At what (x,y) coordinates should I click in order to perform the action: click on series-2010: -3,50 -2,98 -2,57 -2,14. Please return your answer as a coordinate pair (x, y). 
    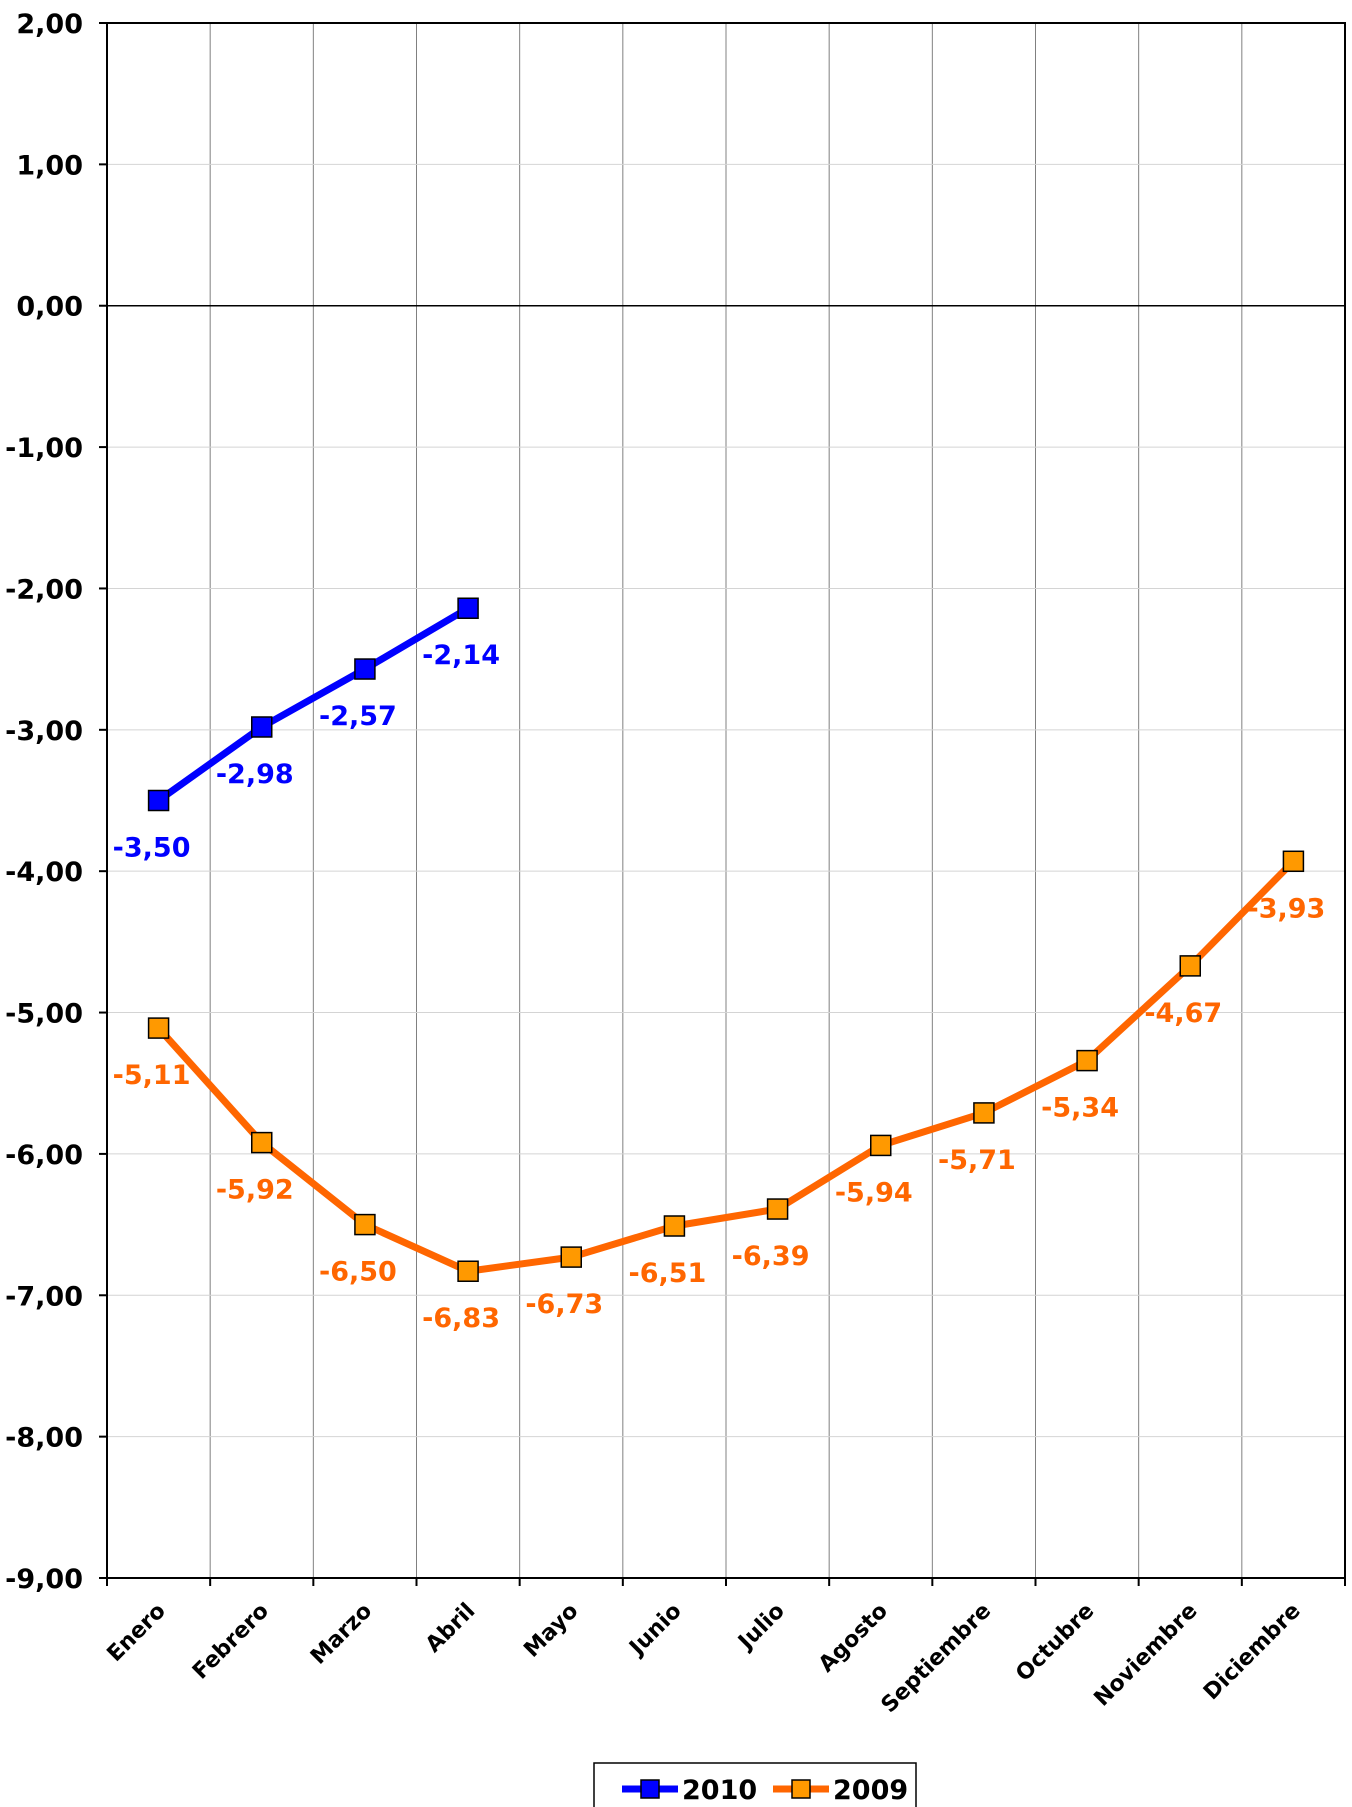
    Looking at the image, I should click on (306, 730).